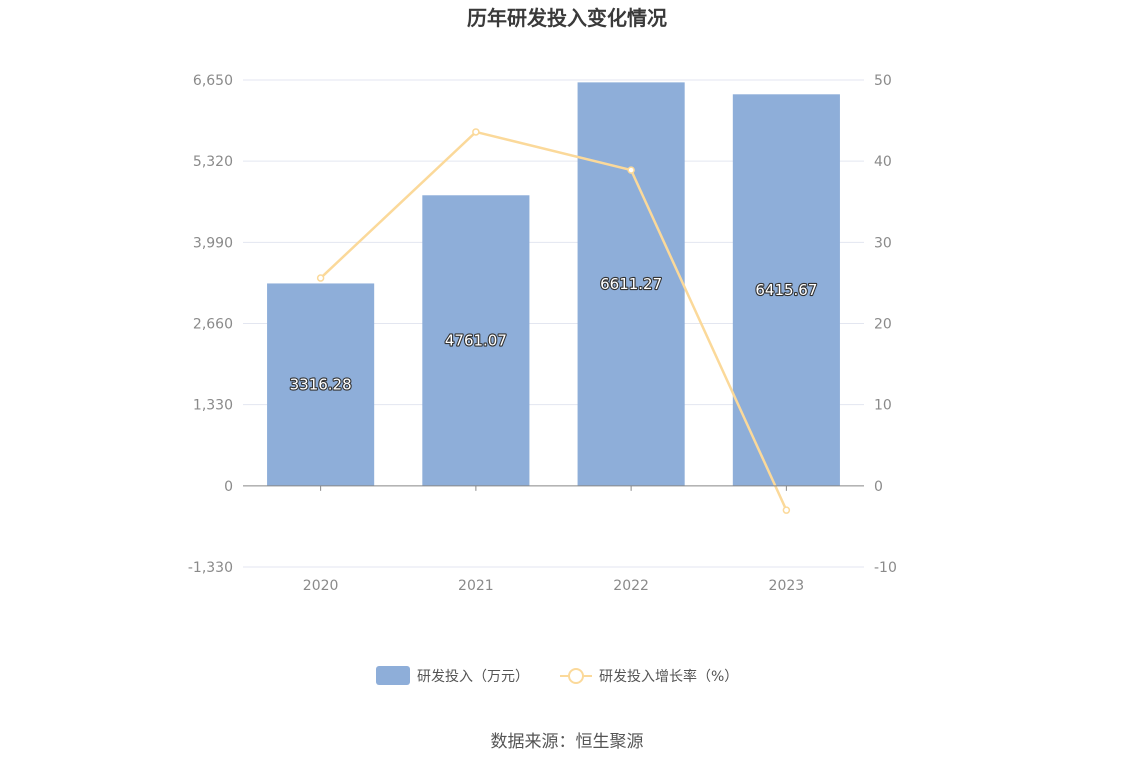 This screenshot has height=766, width=1134. I want to click on x-tick-label: 2021, so click(476, 586).